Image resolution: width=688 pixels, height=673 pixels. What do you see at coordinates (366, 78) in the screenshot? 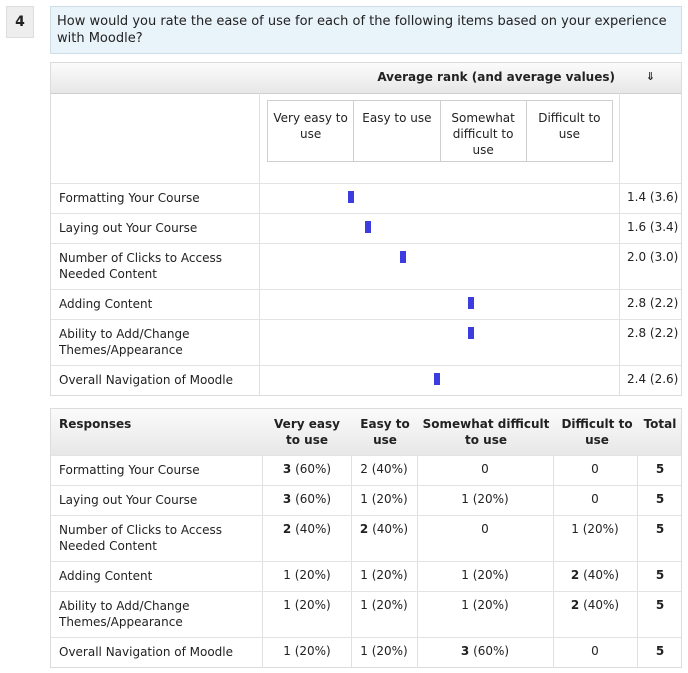
I see `rank-table-header: Average rank (and average values) ⇓` at bounding box center [366, 78].